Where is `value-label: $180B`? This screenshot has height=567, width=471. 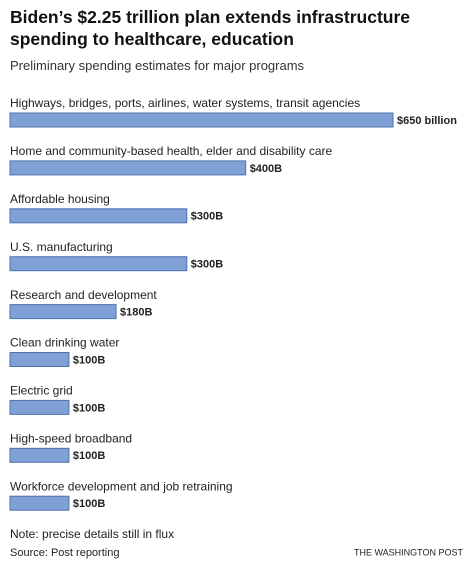 value-label: $180B is located at coordinates (136, 313).